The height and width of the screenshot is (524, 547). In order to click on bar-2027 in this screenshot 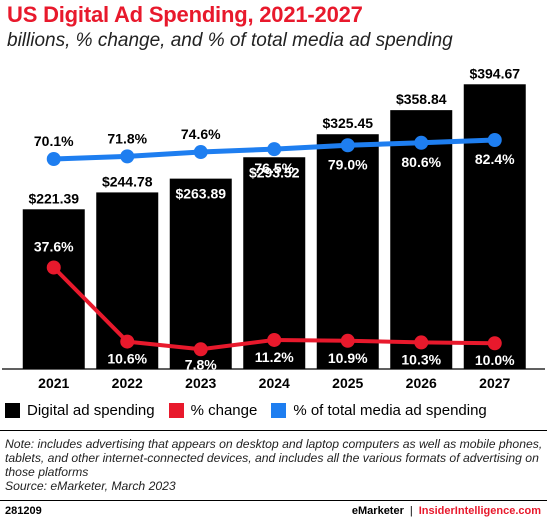, I will do `click(494, 226)`.